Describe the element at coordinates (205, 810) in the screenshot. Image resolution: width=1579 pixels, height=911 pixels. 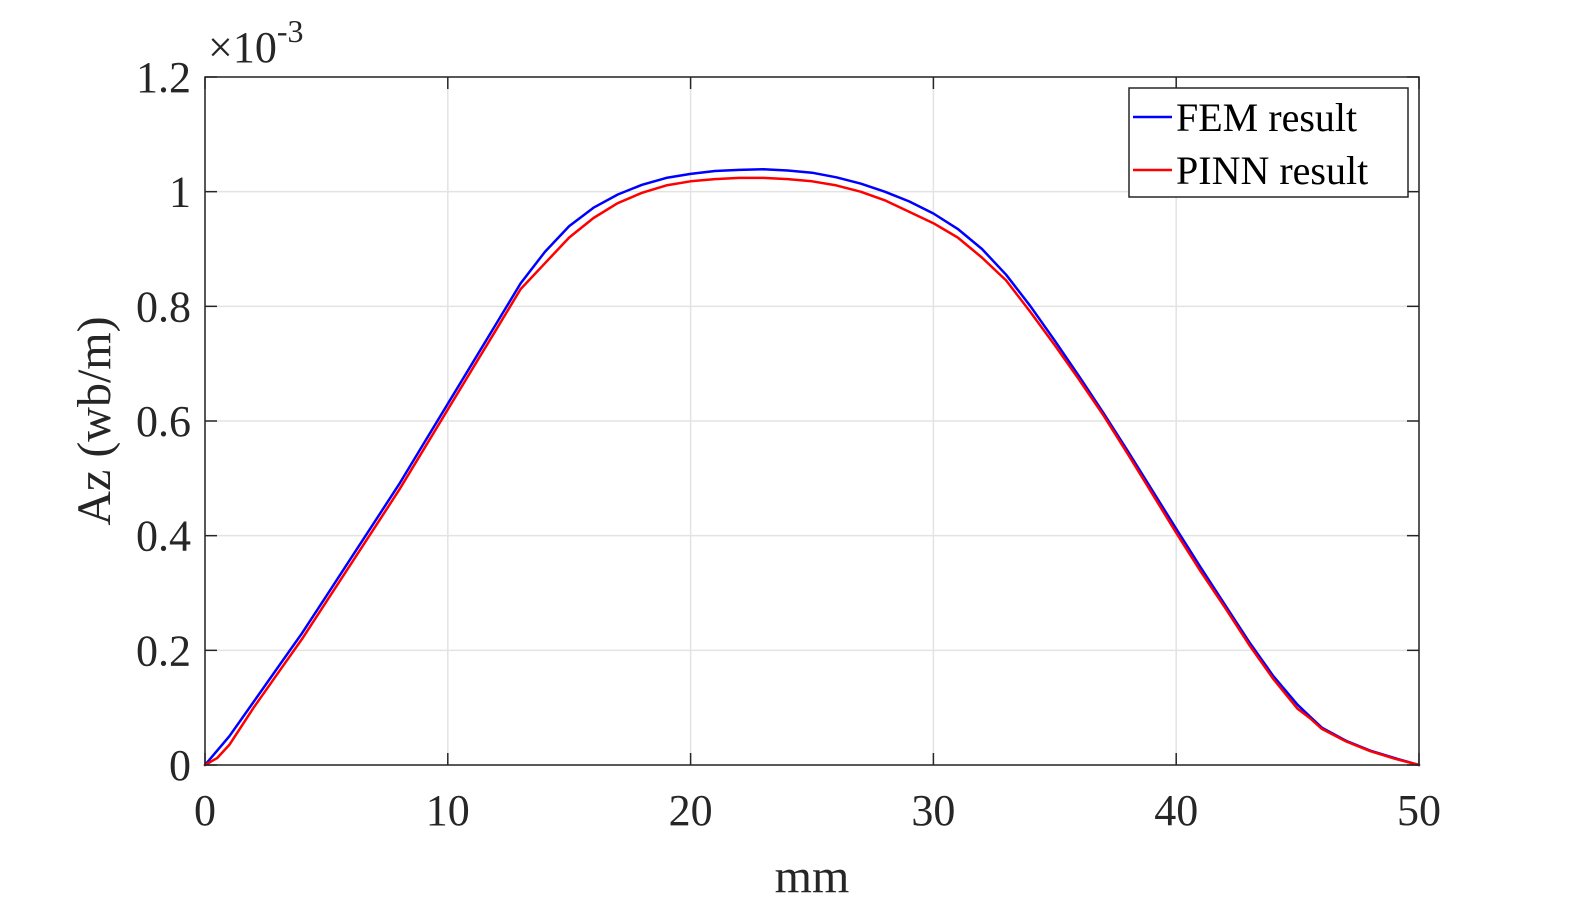
I see `x-tick-label: 0` at that location.